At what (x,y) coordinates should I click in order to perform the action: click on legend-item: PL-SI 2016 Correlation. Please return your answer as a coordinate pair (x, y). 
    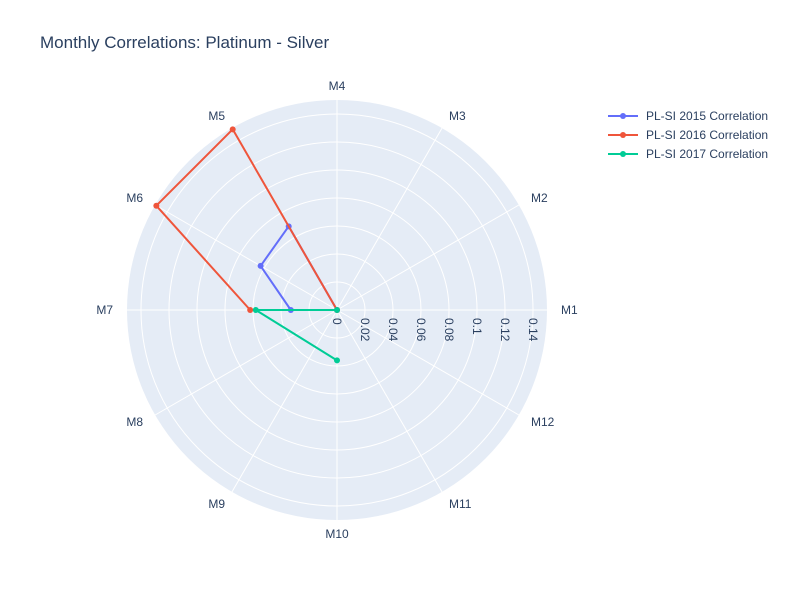
    Looking at the image, I should click on (687, 134).